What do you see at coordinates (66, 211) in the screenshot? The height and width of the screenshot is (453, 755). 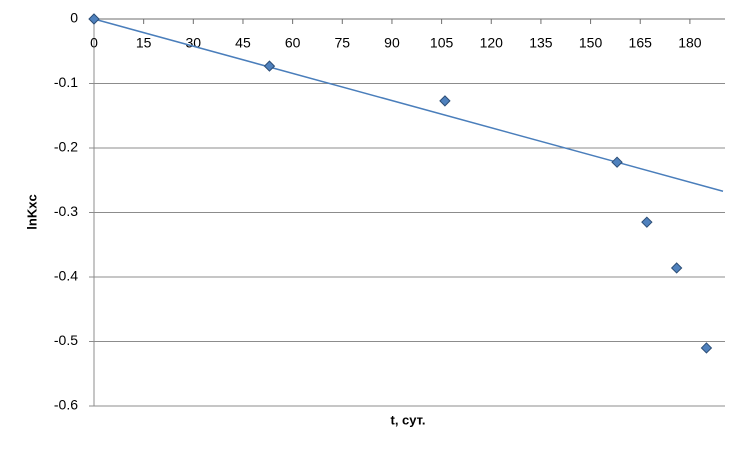 I see `y-tick-label: -0.3` at bounding box center [66, 211].